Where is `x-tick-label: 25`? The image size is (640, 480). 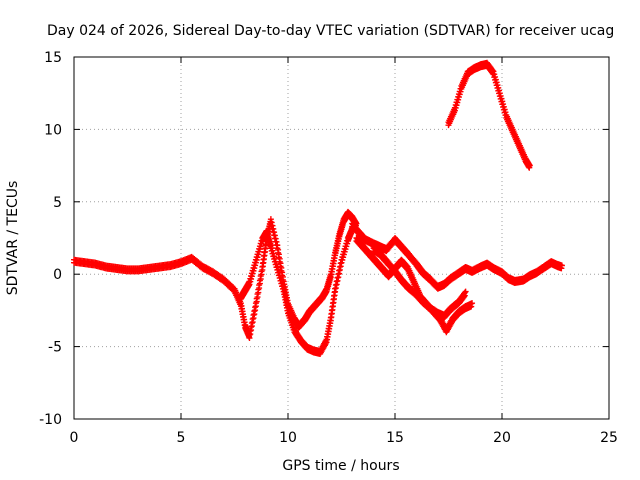 x-tick-label: 25 is located at coordinates (609, 438).